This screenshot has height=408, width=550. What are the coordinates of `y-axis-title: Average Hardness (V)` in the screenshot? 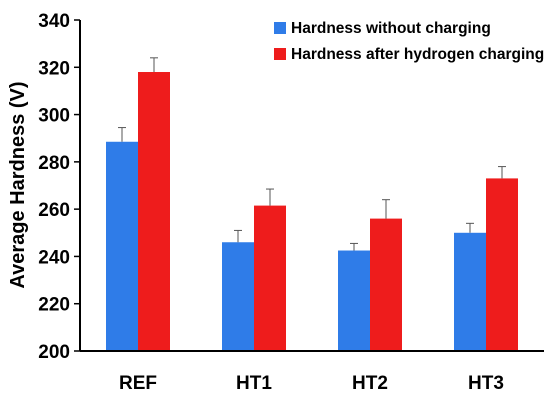 It's located at (18, 184).